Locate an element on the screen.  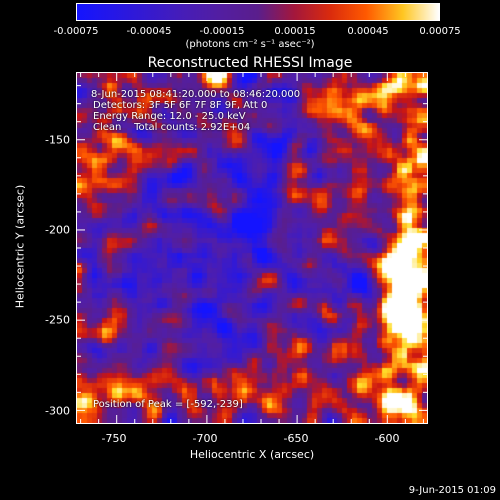
colorbar-tick-label: 0.00075 is located at coordinates (440, 31).